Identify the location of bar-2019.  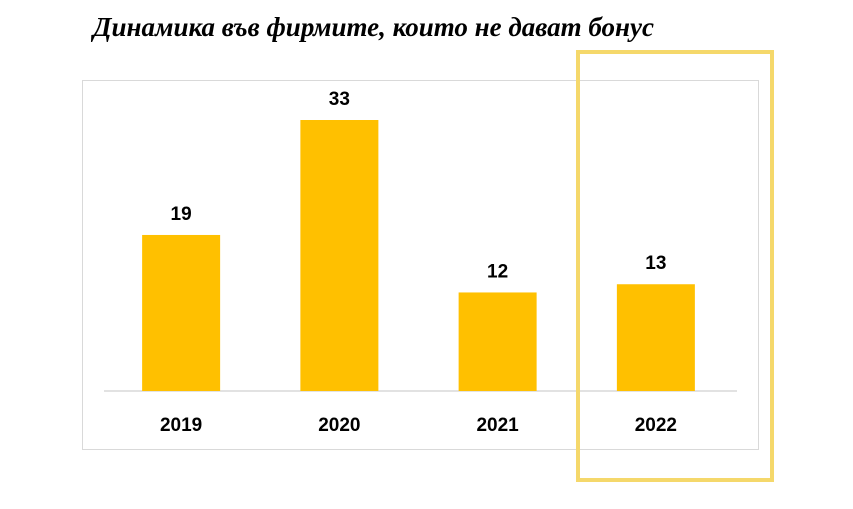
(181, 312).